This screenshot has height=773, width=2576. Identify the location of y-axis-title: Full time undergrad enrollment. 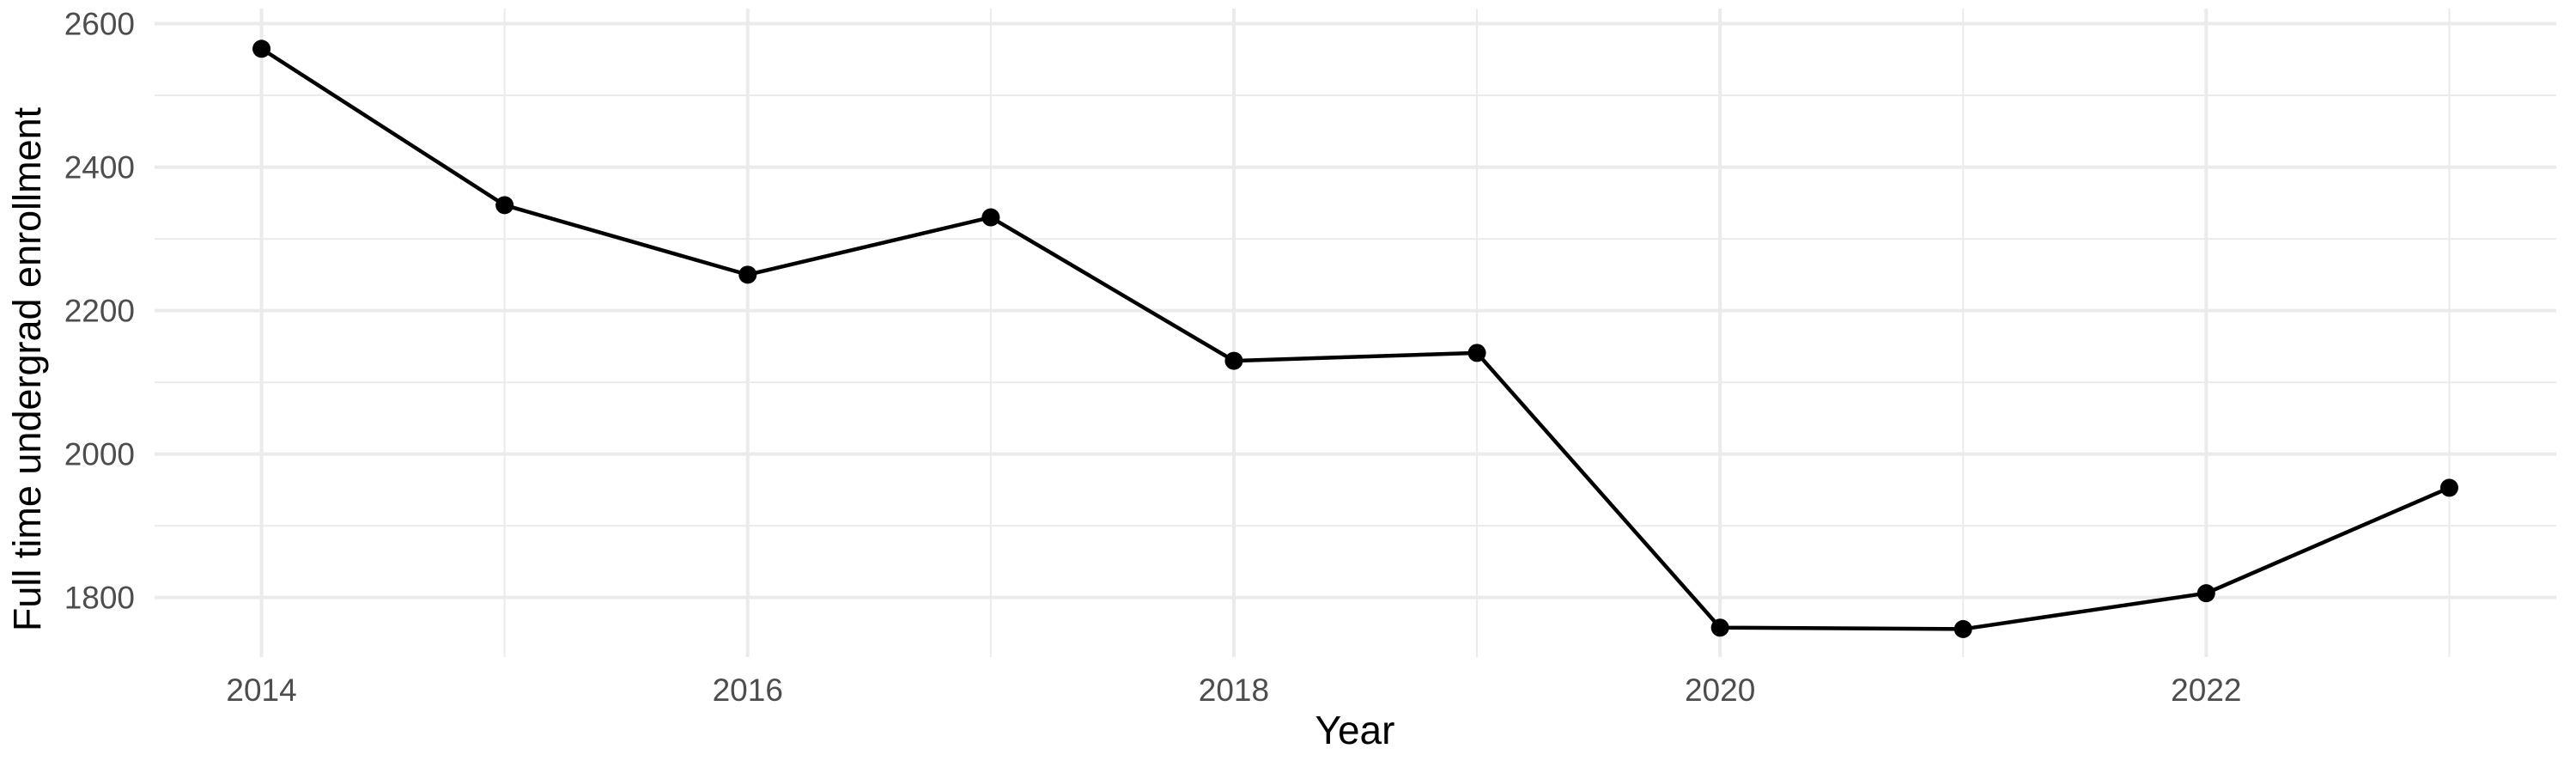
(27, 369).